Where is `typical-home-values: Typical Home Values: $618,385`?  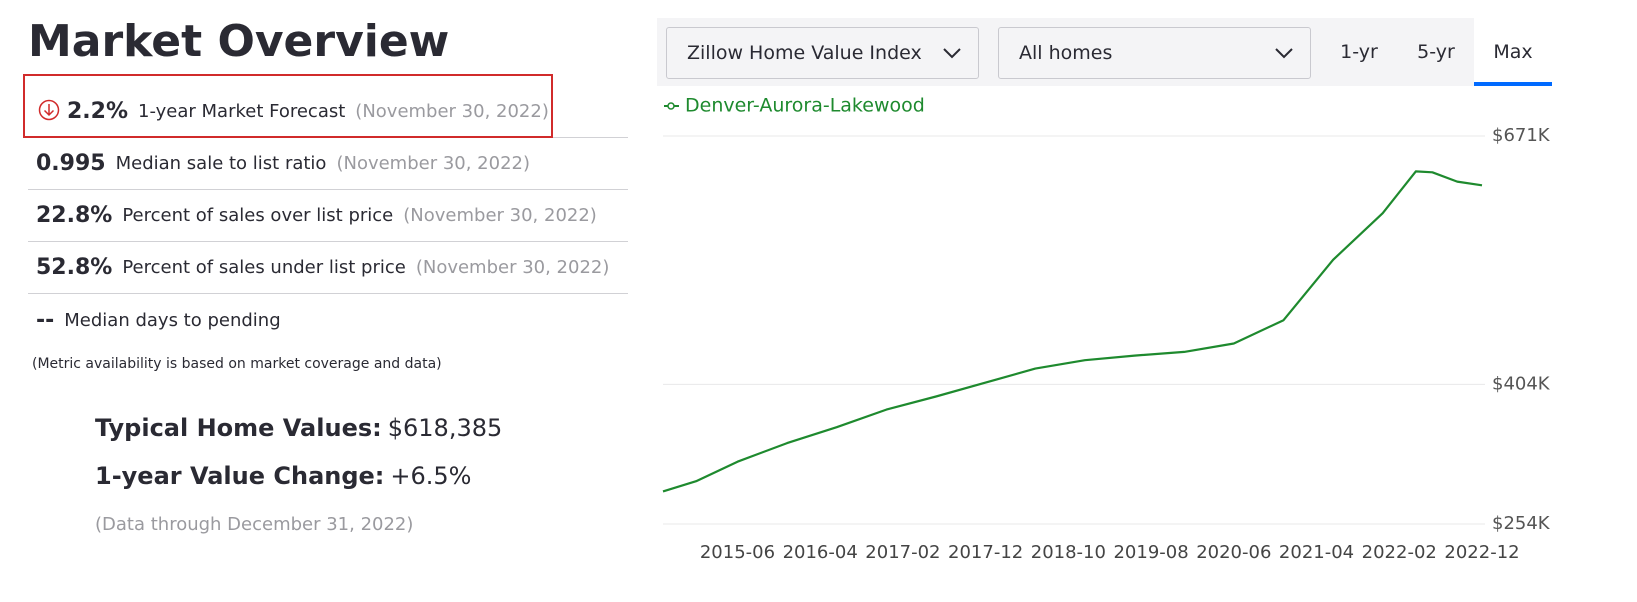 typical-home-values: Typical Home Values: $618,385 is located at coordinates (298, 428).